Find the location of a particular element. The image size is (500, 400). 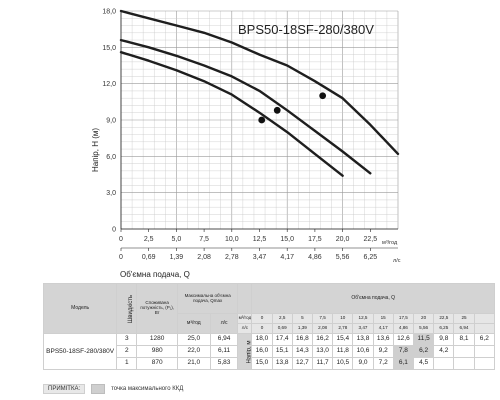

x2-tick-label: 0,69 is located at coordinates (149, 257).